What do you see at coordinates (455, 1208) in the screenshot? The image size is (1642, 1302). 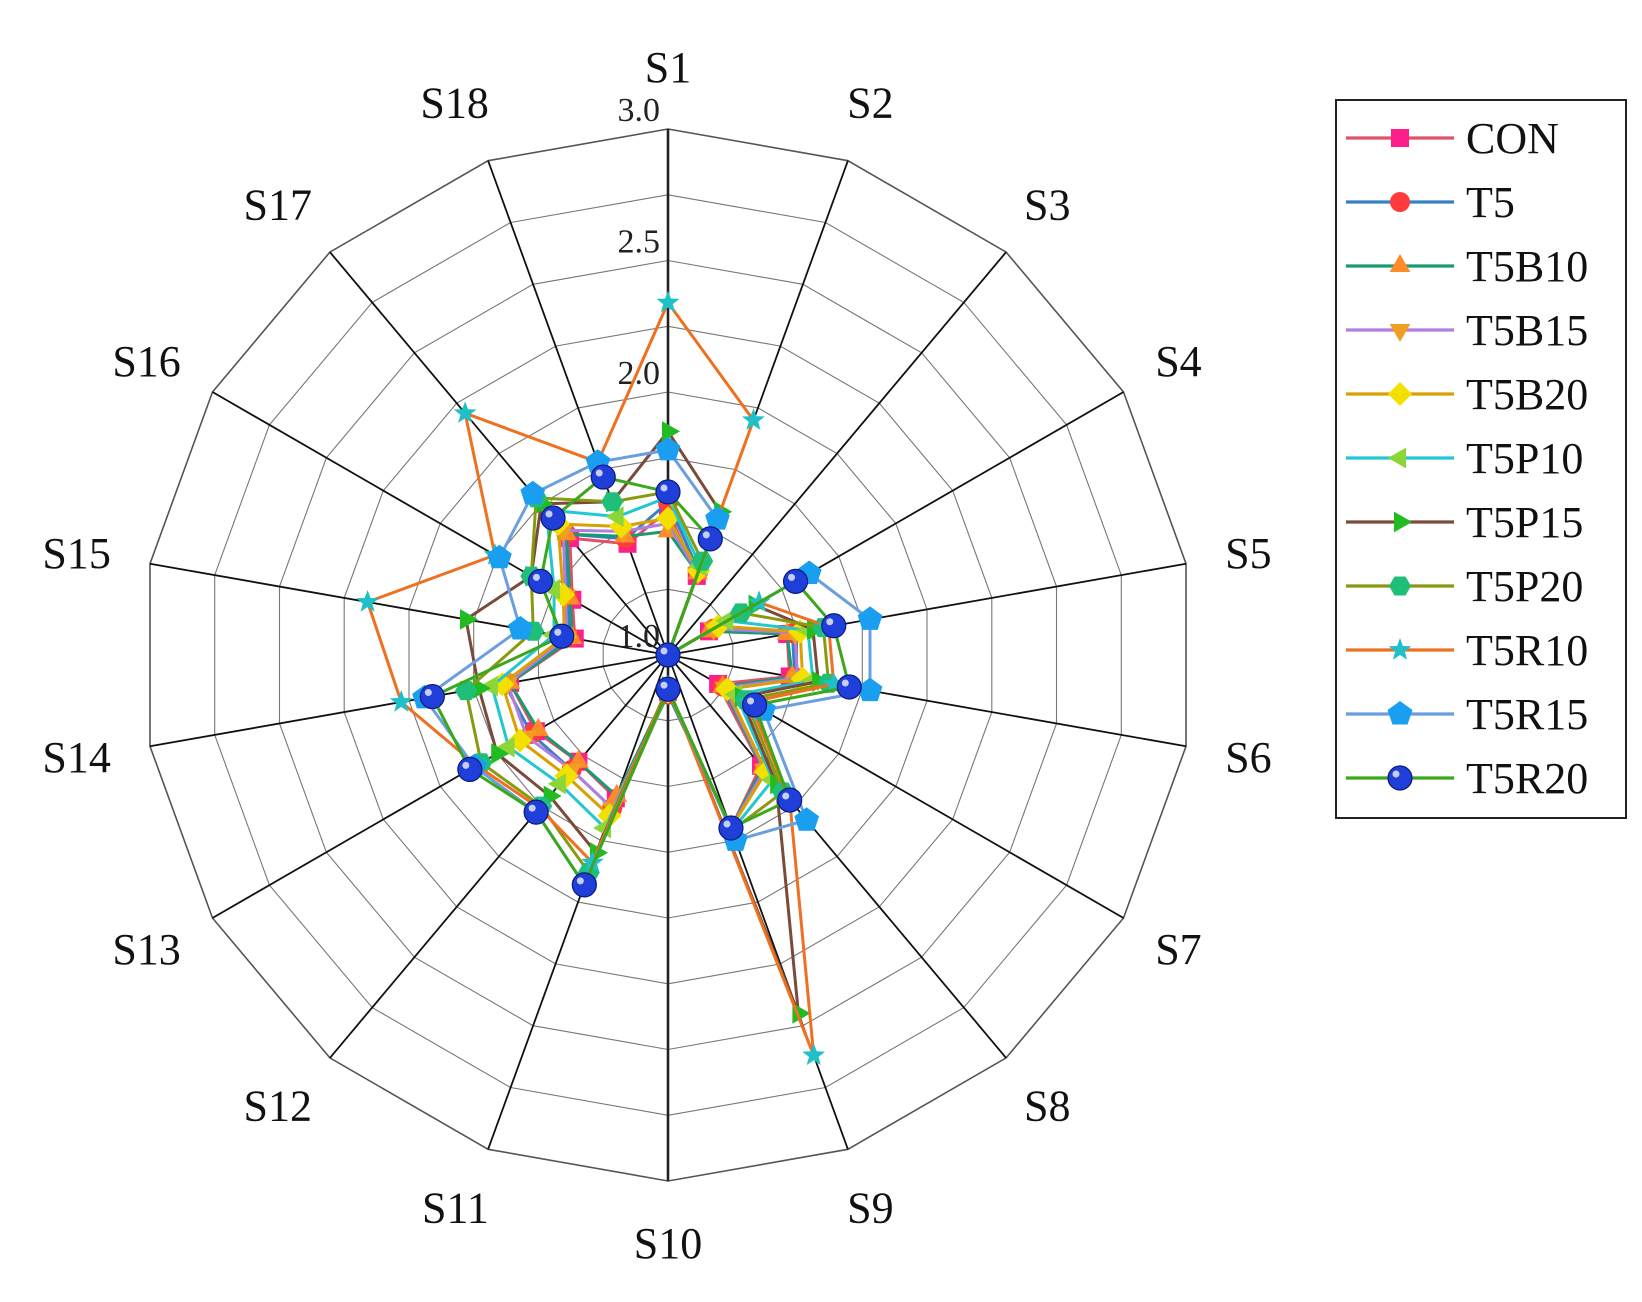 I see `axis-label-s11: S11` at bounding box center [455, 1208].